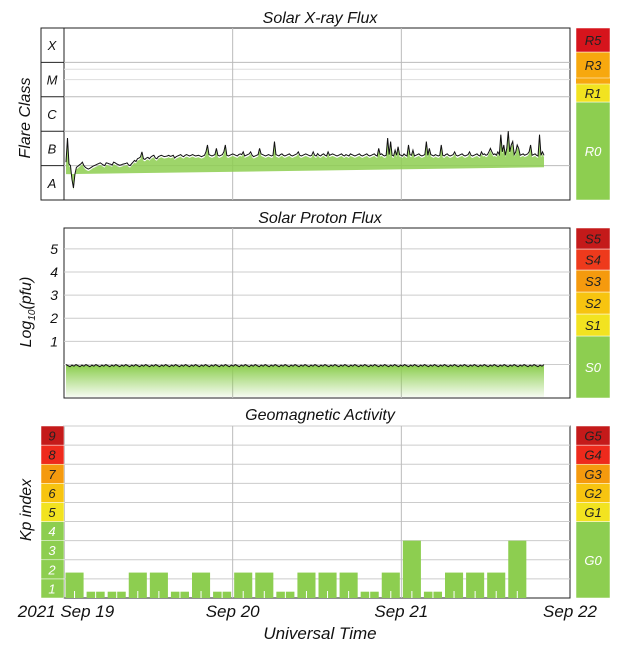 This screenshot has width=640, height=650. I want to click on level-label-s4: S4, so click(593, 260).